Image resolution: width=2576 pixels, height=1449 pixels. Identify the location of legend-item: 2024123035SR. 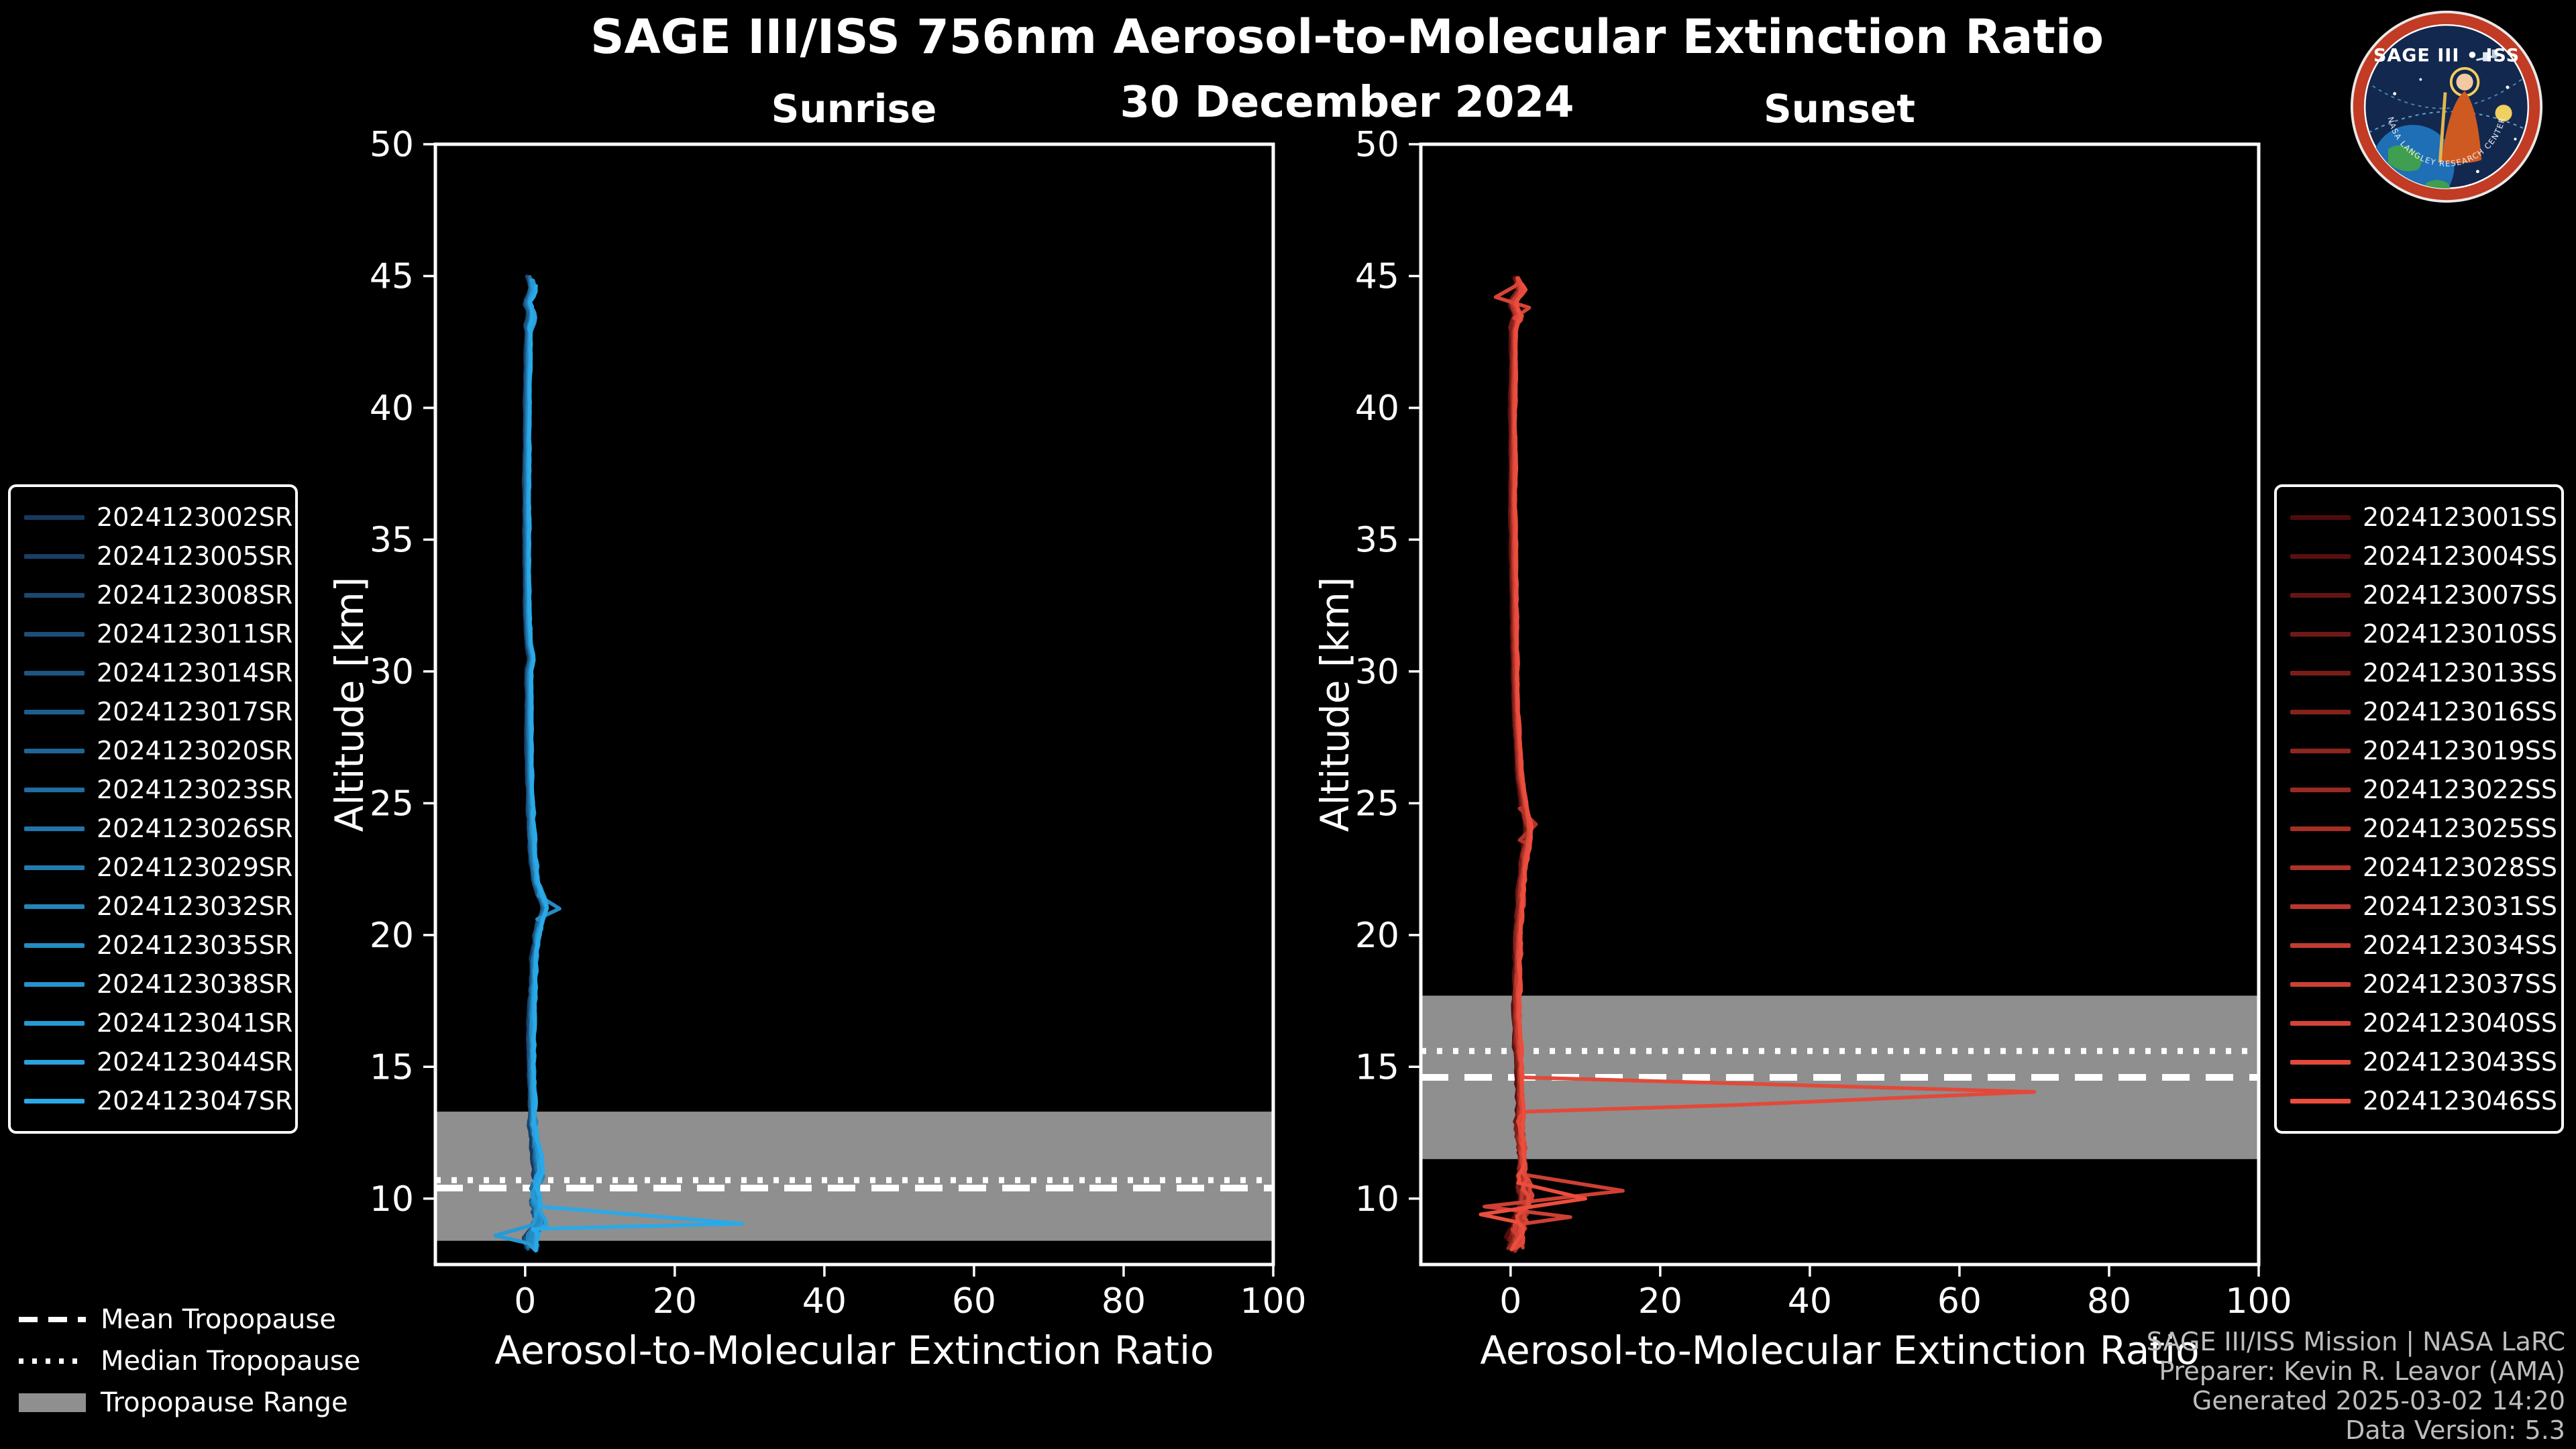
(158, 945).